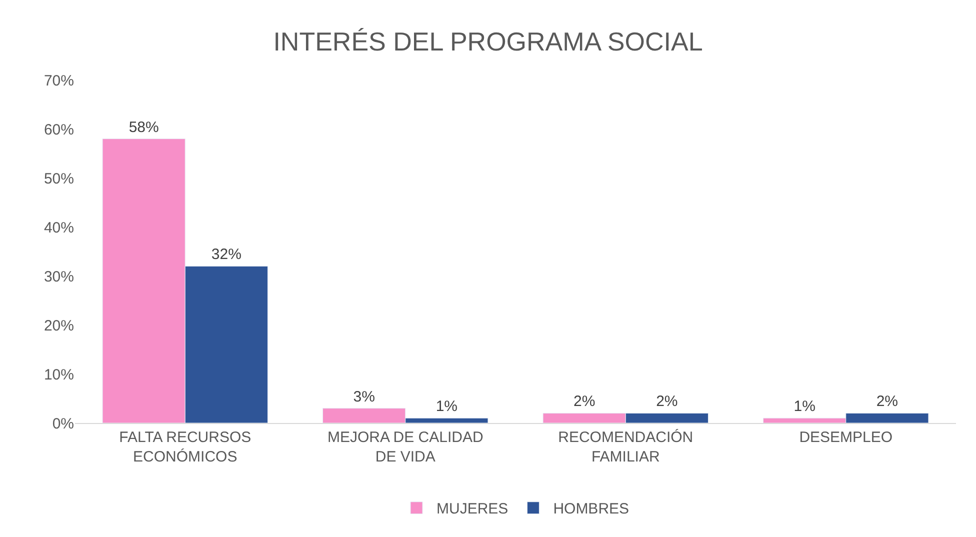  I want to click on data-label: 32%, so click(226, 255).